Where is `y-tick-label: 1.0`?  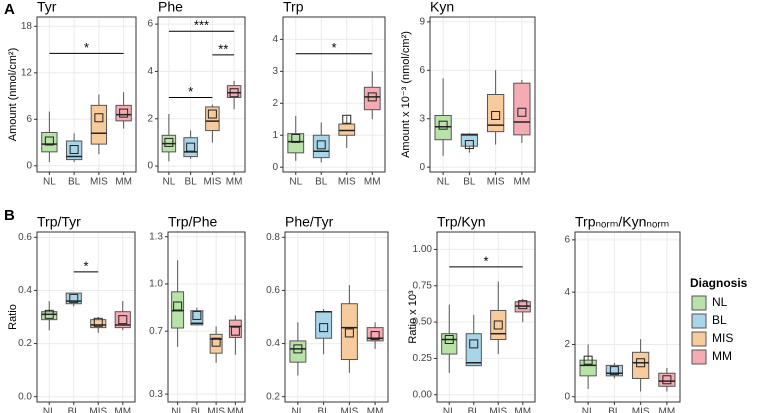
y-tick-label: 1.0 is located at coordinates (156, 284).